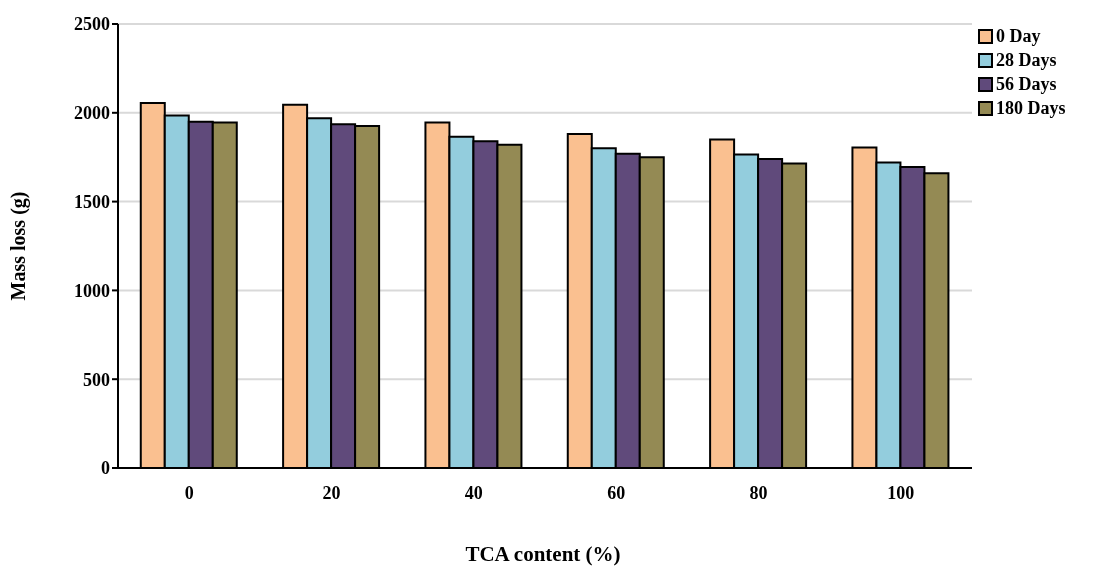 This screenshot has height=585, width=1117. What do you see at coordinates (19, 246) in the screenshot?
I see `y-axis-title: Mass loss (g)` at bounding box center [19, 246].